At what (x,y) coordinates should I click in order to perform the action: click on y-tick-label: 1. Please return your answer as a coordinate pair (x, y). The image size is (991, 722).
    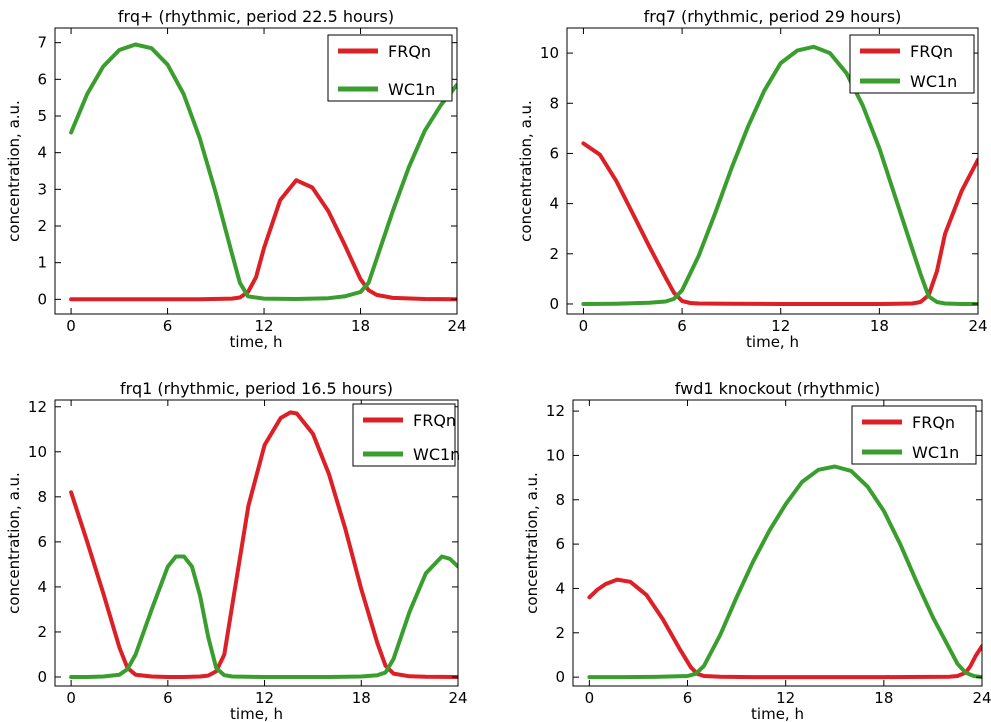
    Looking at the image, I should click on (42, 263).